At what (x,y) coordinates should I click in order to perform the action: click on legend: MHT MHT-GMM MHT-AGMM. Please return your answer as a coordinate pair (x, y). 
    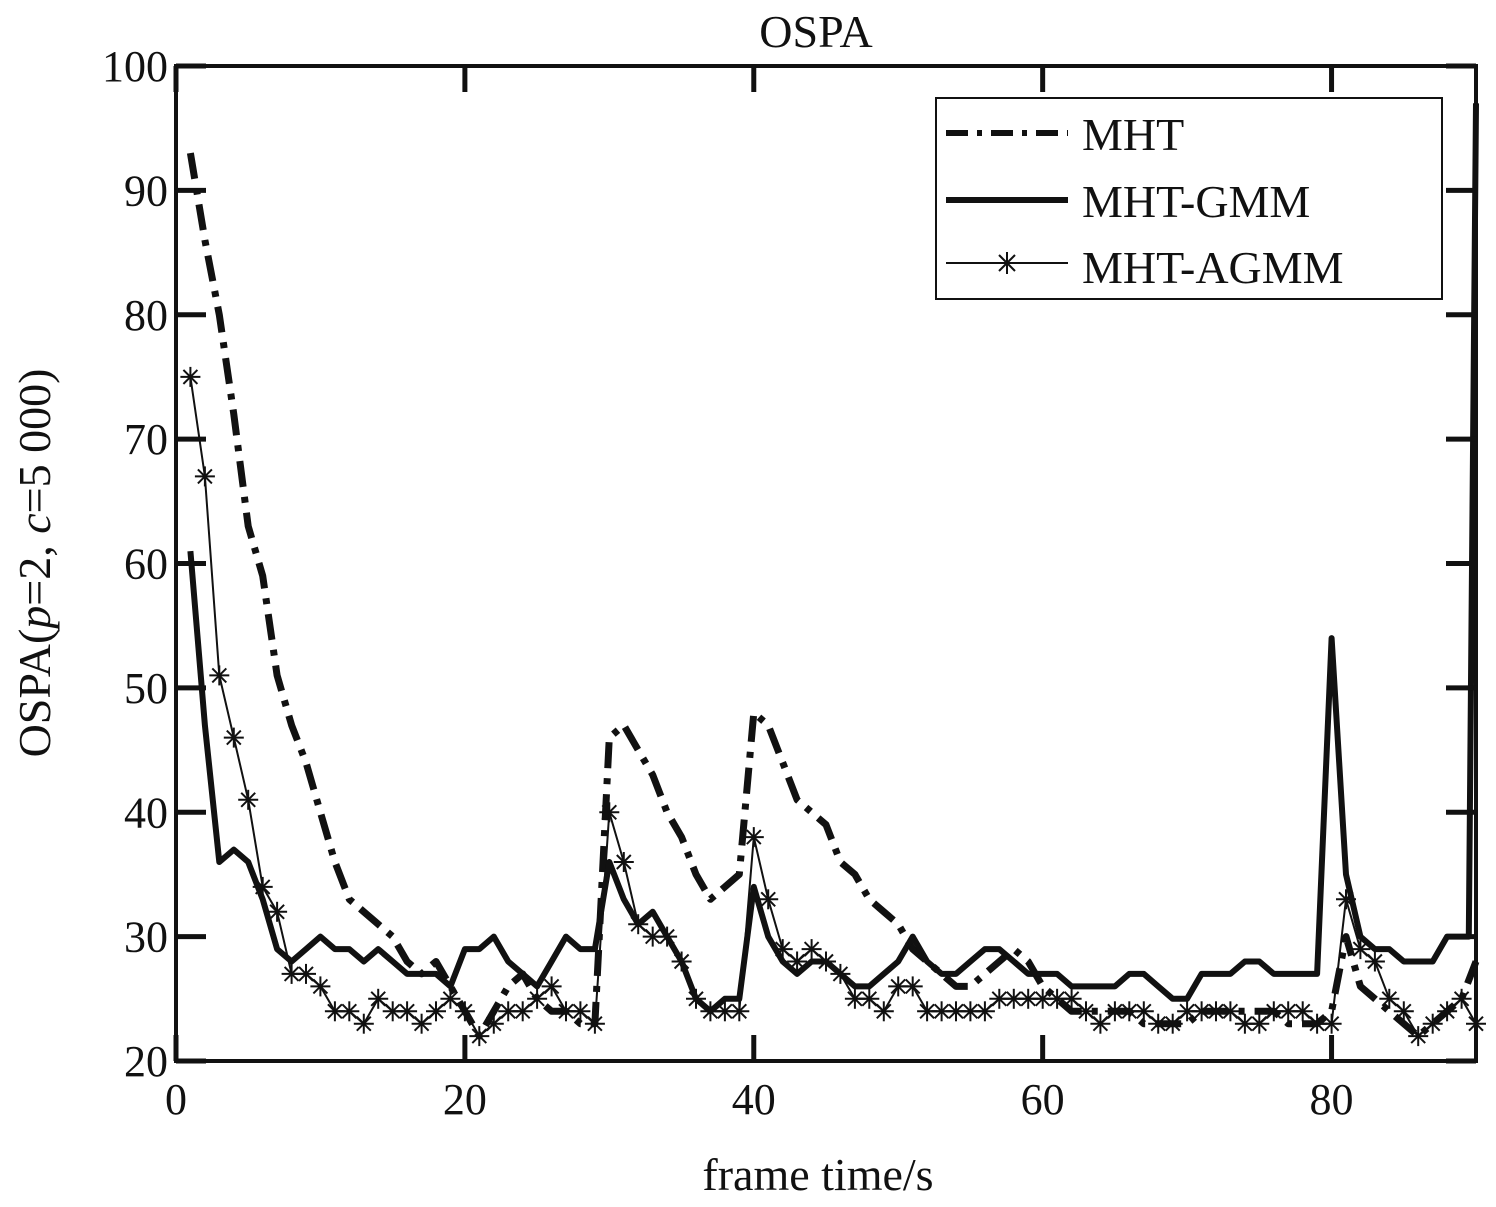
    Looking at the image, I should click on (1189, 198).